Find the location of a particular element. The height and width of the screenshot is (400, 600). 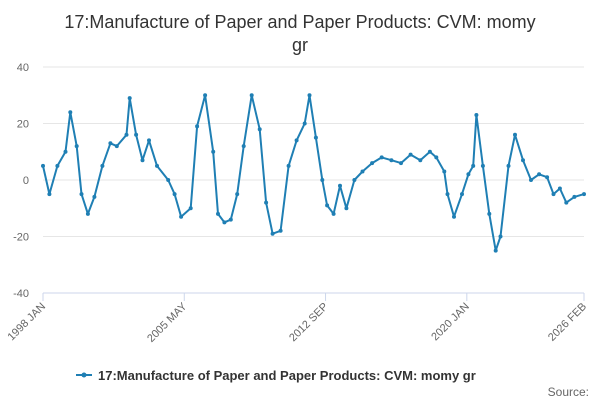

x-tick-label: 2020 JAN is located at coordinates (450, 322).